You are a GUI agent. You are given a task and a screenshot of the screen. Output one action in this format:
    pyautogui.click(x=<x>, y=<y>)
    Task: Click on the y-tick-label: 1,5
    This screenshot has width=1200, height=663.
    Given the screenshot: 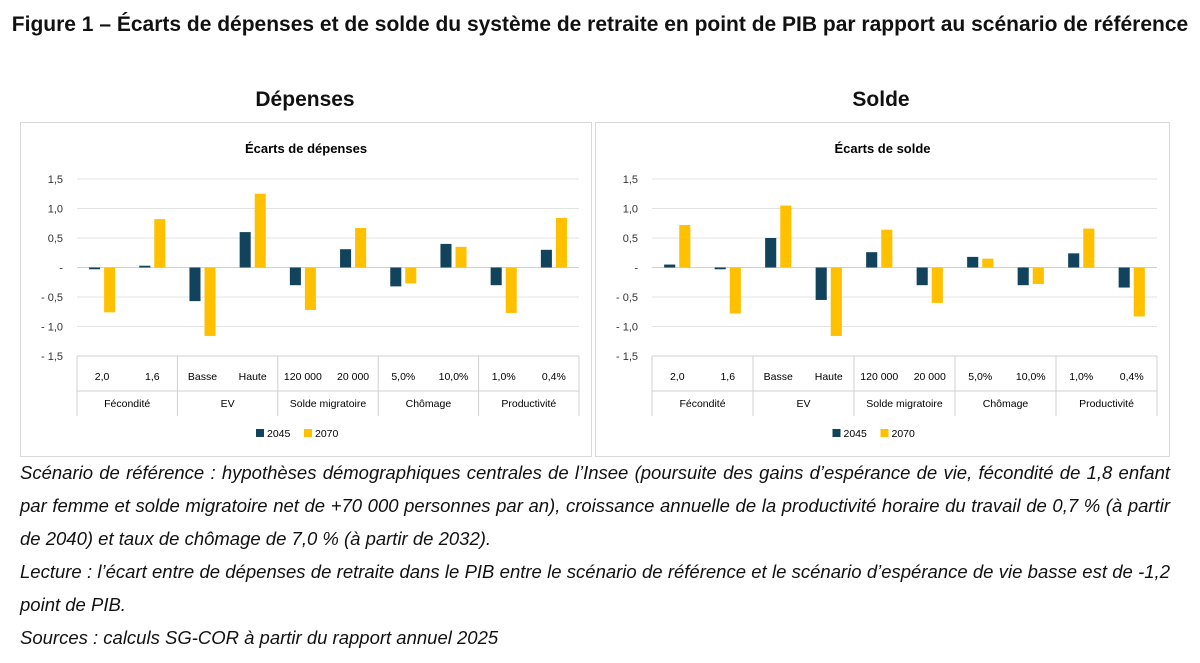 What is the action you would take?
    pyautogui.click(x=630, y=180)
    